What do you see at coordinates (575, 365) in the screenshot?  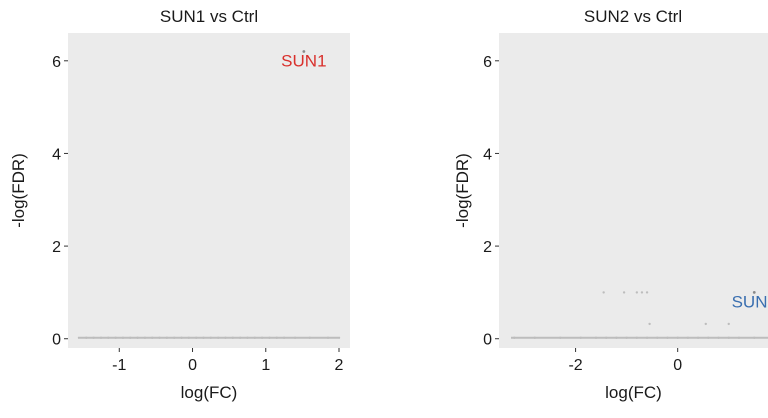 I see `x-tick-label: -2` at bounding box center [575, 365].